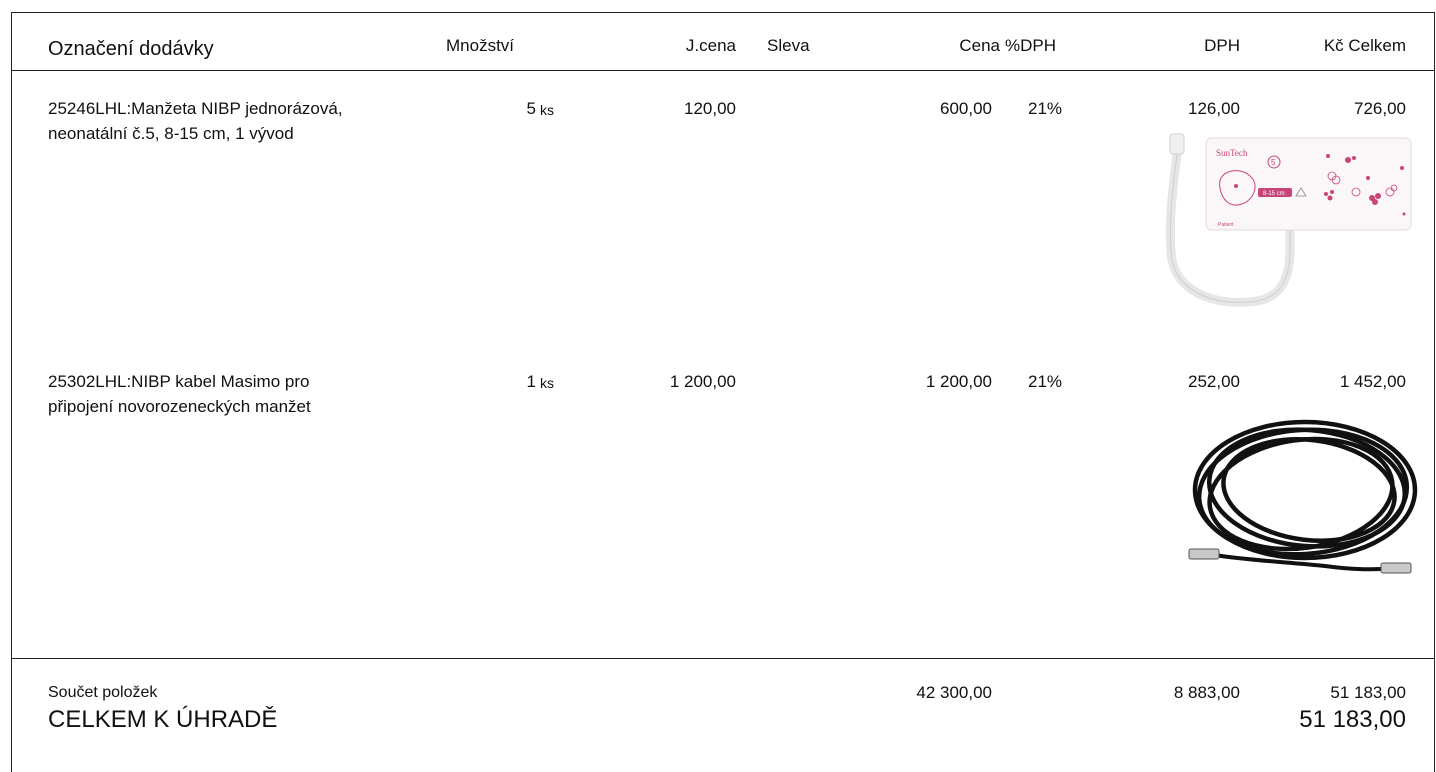  Describe the element at coordinates (531, 108) in the screenshot. I see `item-qty: 5` at that location.